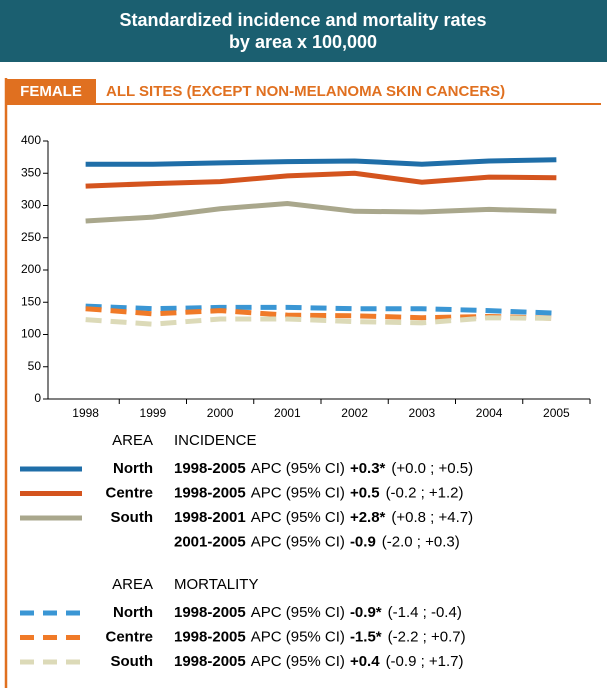 The image size is (607, 688). What do you see at coordinates (432, 517) in the screenshot?
I see `trend-ci: (+0.8 ; +4.7)` at bounding box center [432, 517].